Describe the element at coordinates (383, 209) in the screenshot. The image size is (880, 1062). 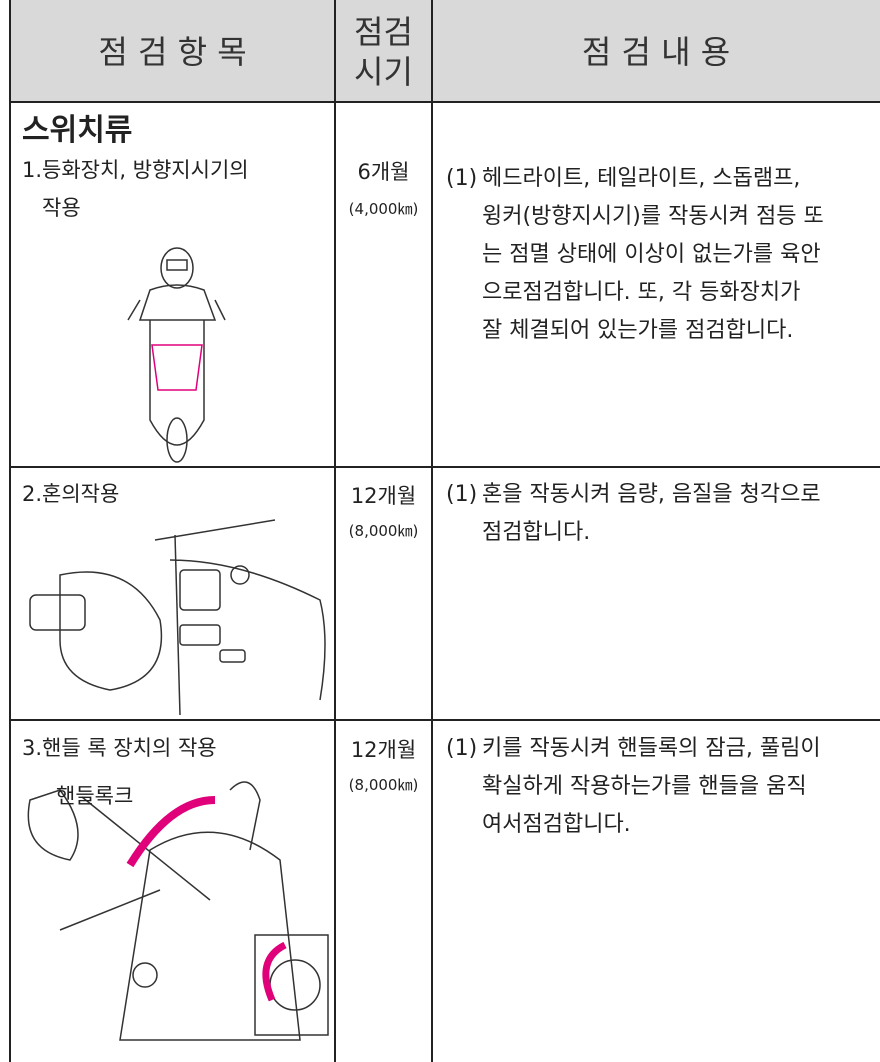
I see `distance: (4,000㎞)` at that location.